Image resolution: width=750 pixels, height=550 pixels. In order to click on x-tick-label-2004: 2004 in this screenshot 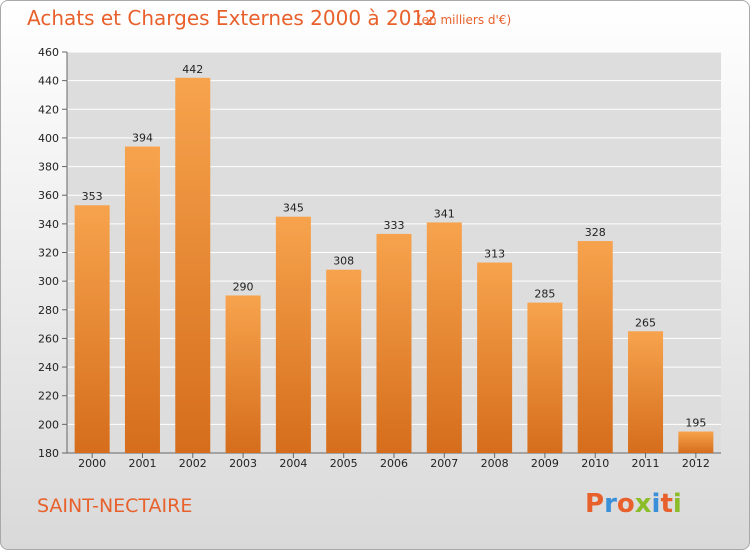, I will do `click(293, 463)`.